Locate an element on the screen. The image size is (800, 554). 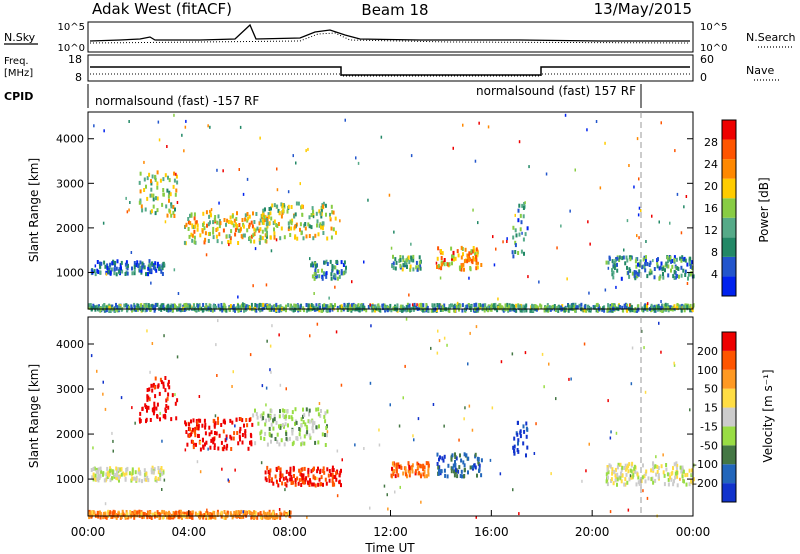
noise-left-tick-top: 10^5 is located at coordinates (71, 27).